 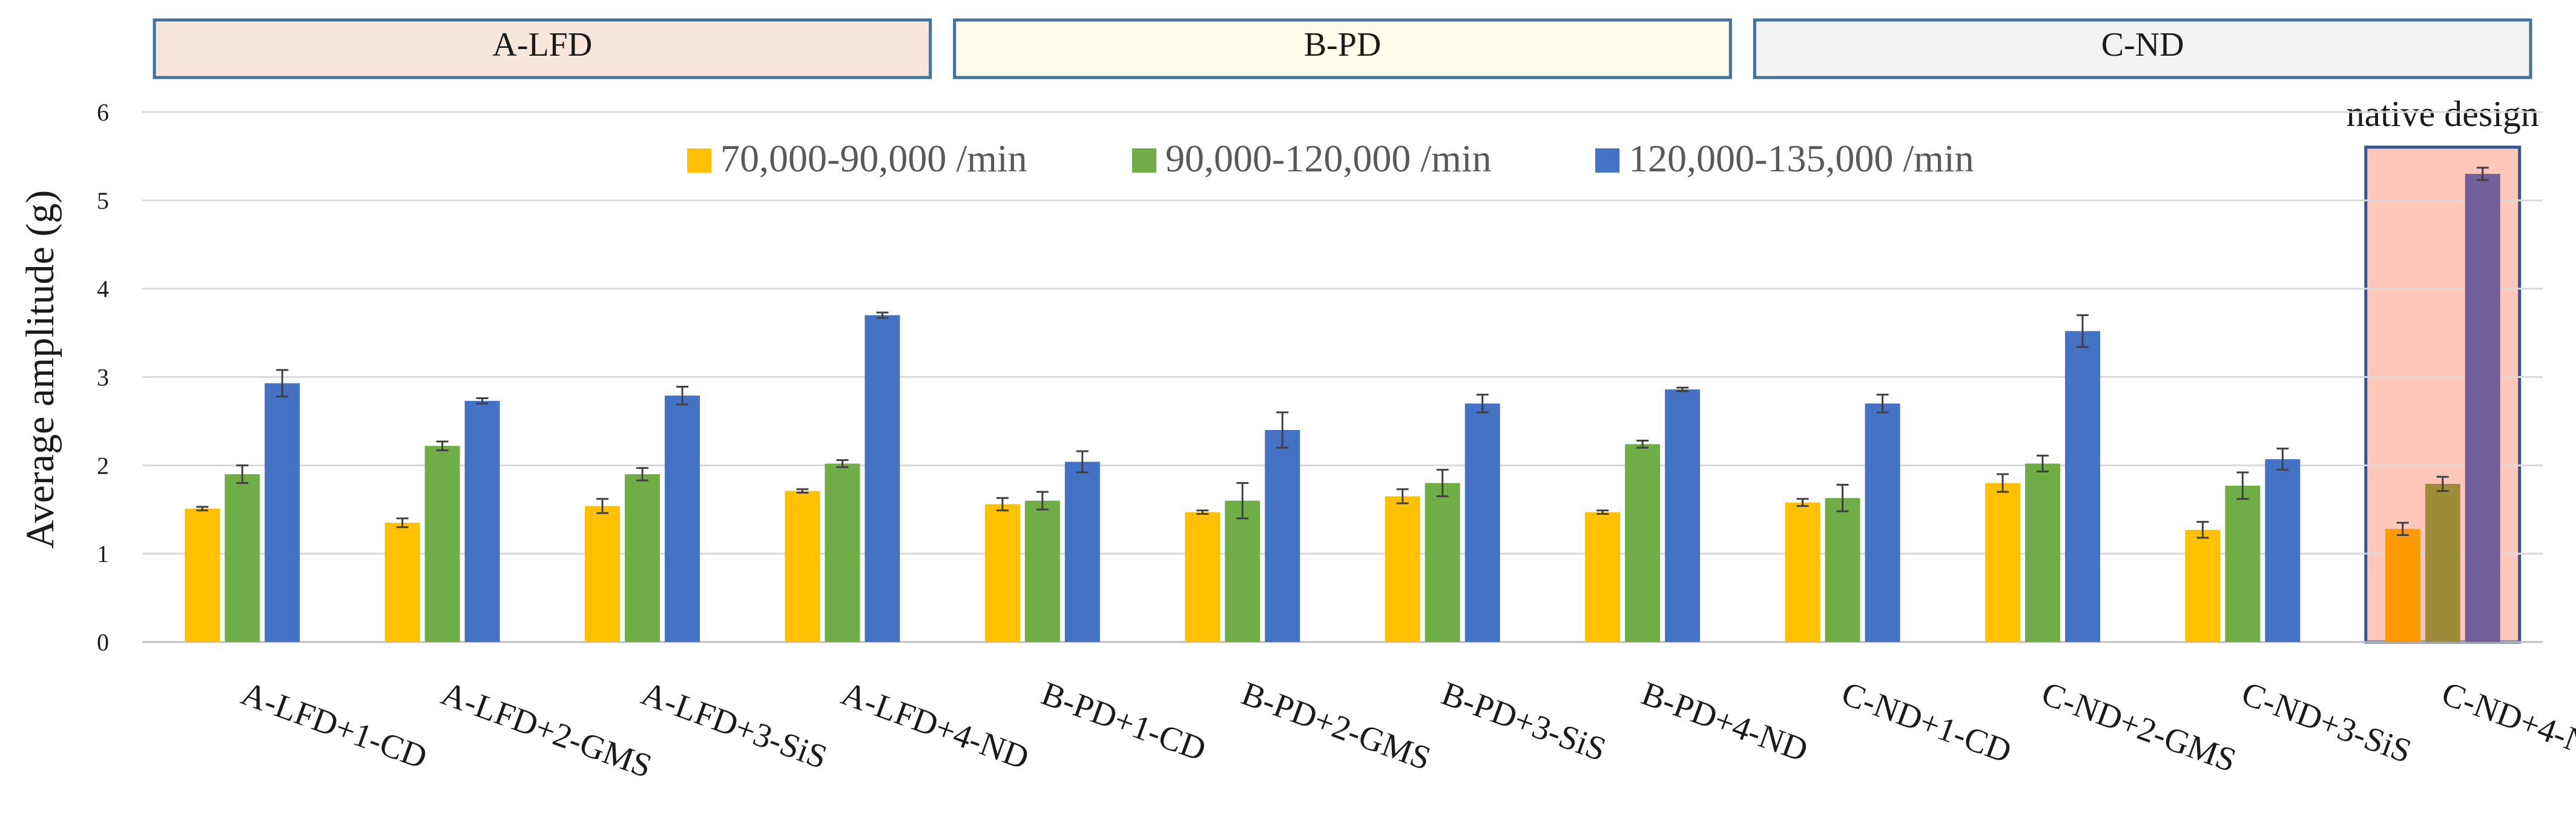 What do you see at coordinates (1801, 158) in the screenshot?
I see `legend-label: 120,000-135,000 /min` at bounding box center [1801, 158].